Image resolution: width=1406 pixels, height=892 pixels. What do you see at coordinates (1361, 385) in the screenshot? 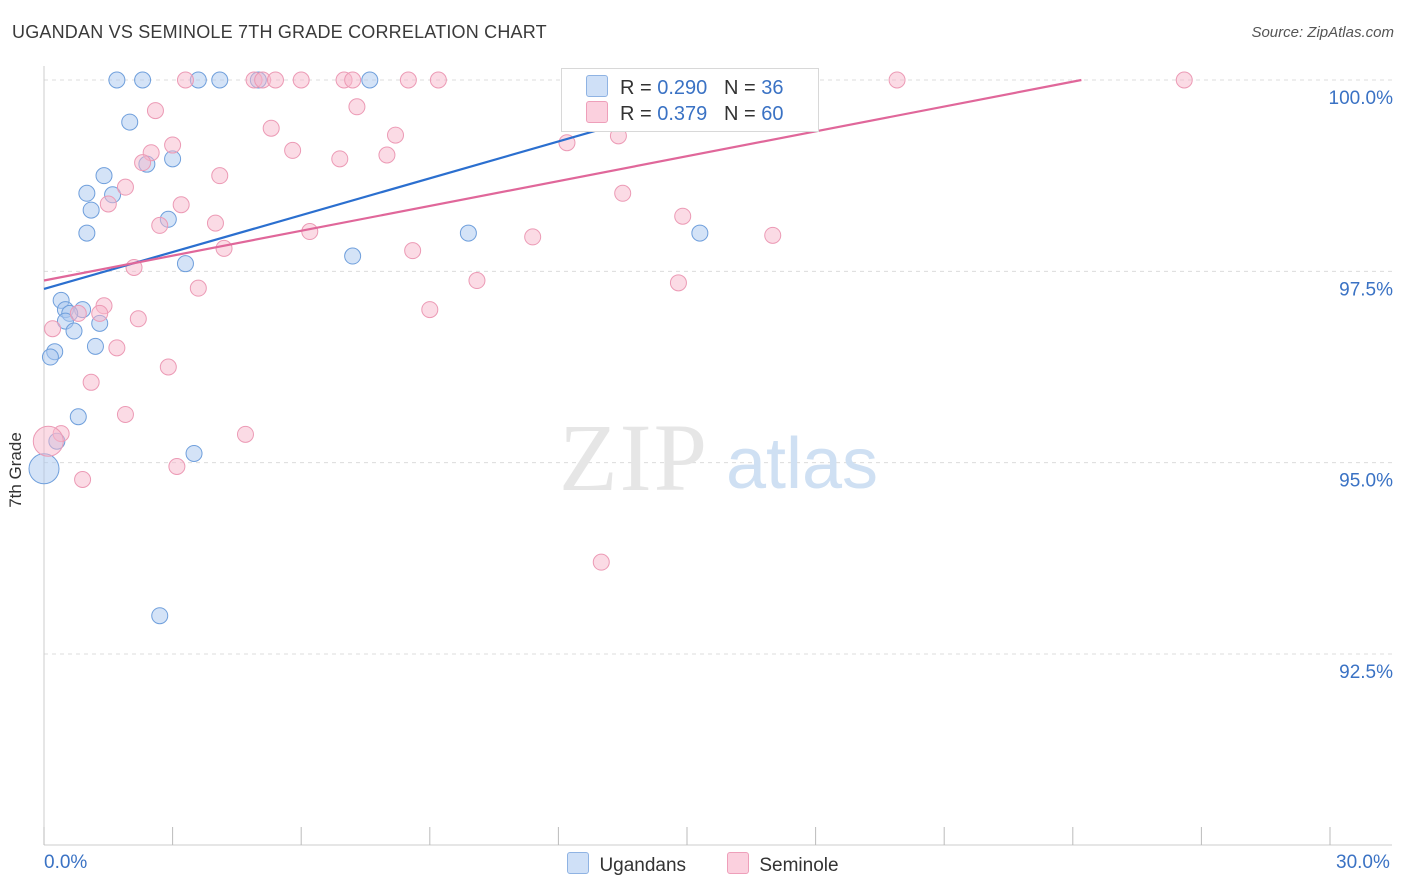
I see `y-tick-labels: 92.5% 95.0% 97.5% 100.0%` at bounding box center [1361, 385].